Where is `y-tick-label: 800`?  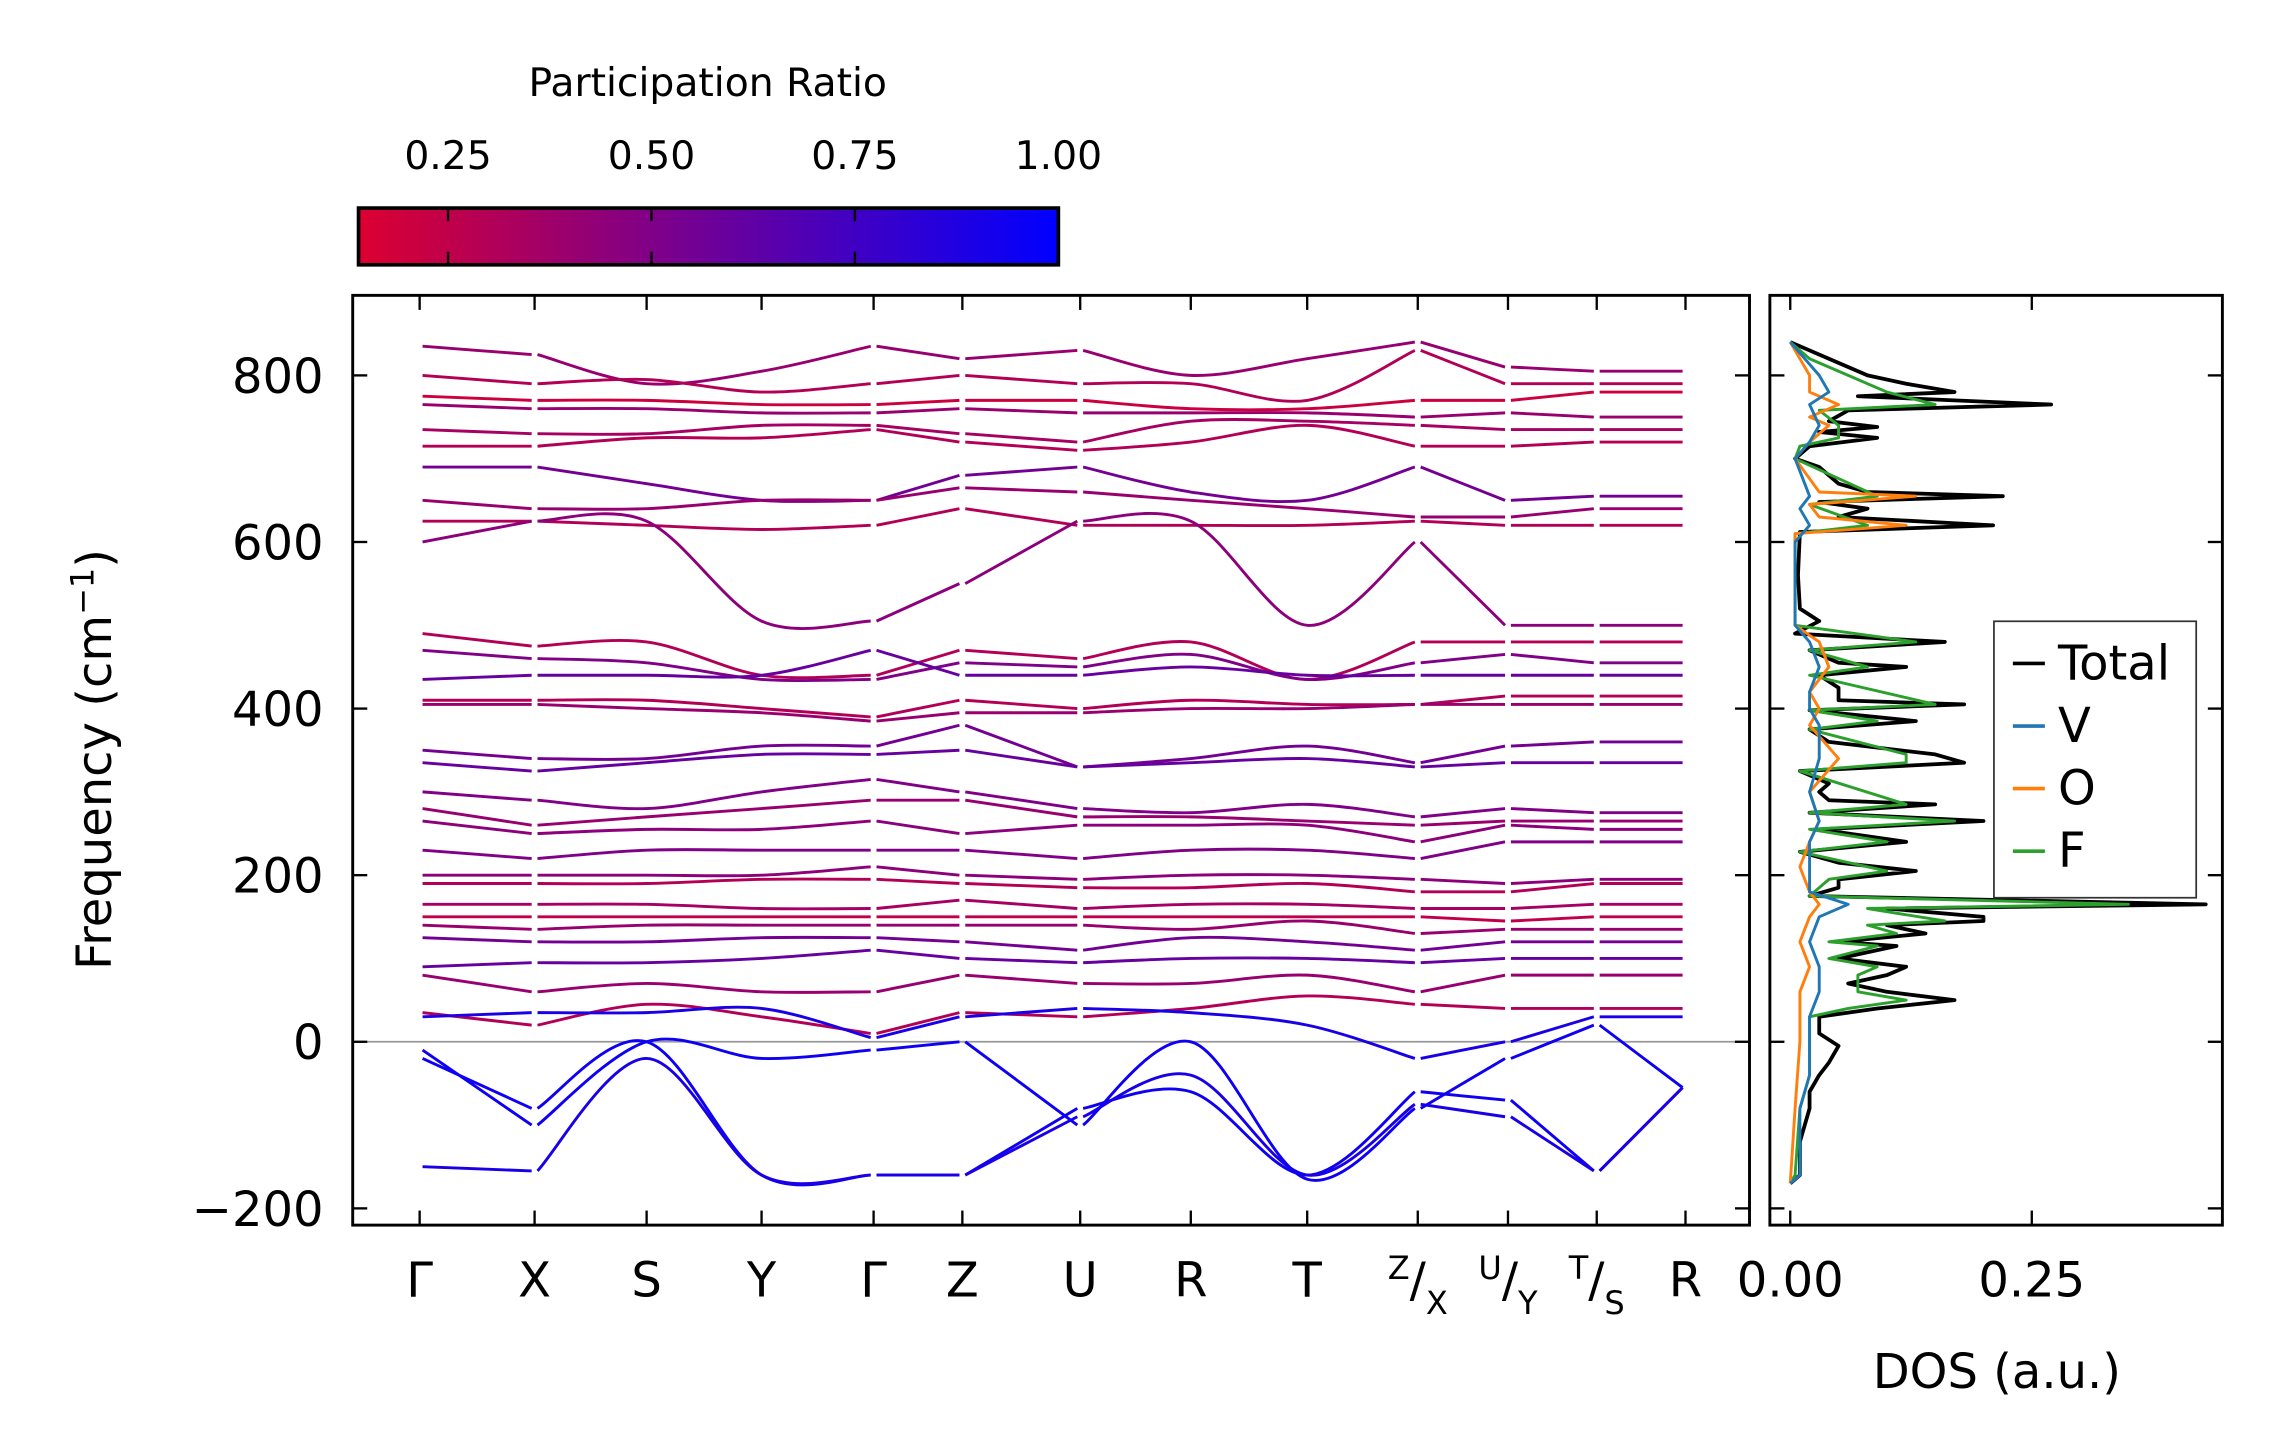 y-tick-label: 800 is located at coordinates (278, 377).